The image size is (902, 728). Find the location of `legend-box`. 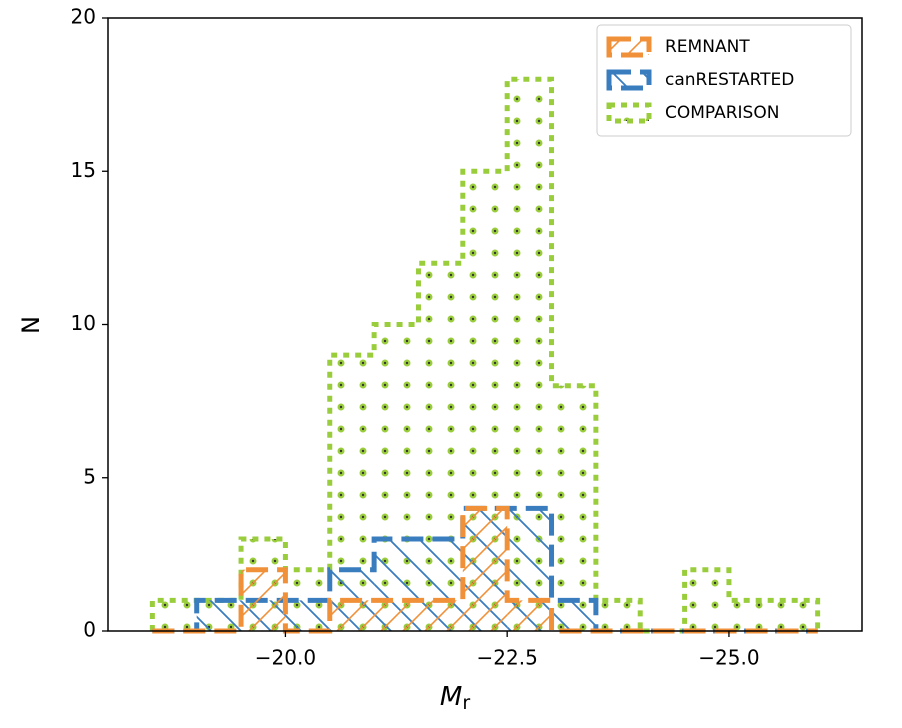

legend-box is located at coordinates (724, 80).